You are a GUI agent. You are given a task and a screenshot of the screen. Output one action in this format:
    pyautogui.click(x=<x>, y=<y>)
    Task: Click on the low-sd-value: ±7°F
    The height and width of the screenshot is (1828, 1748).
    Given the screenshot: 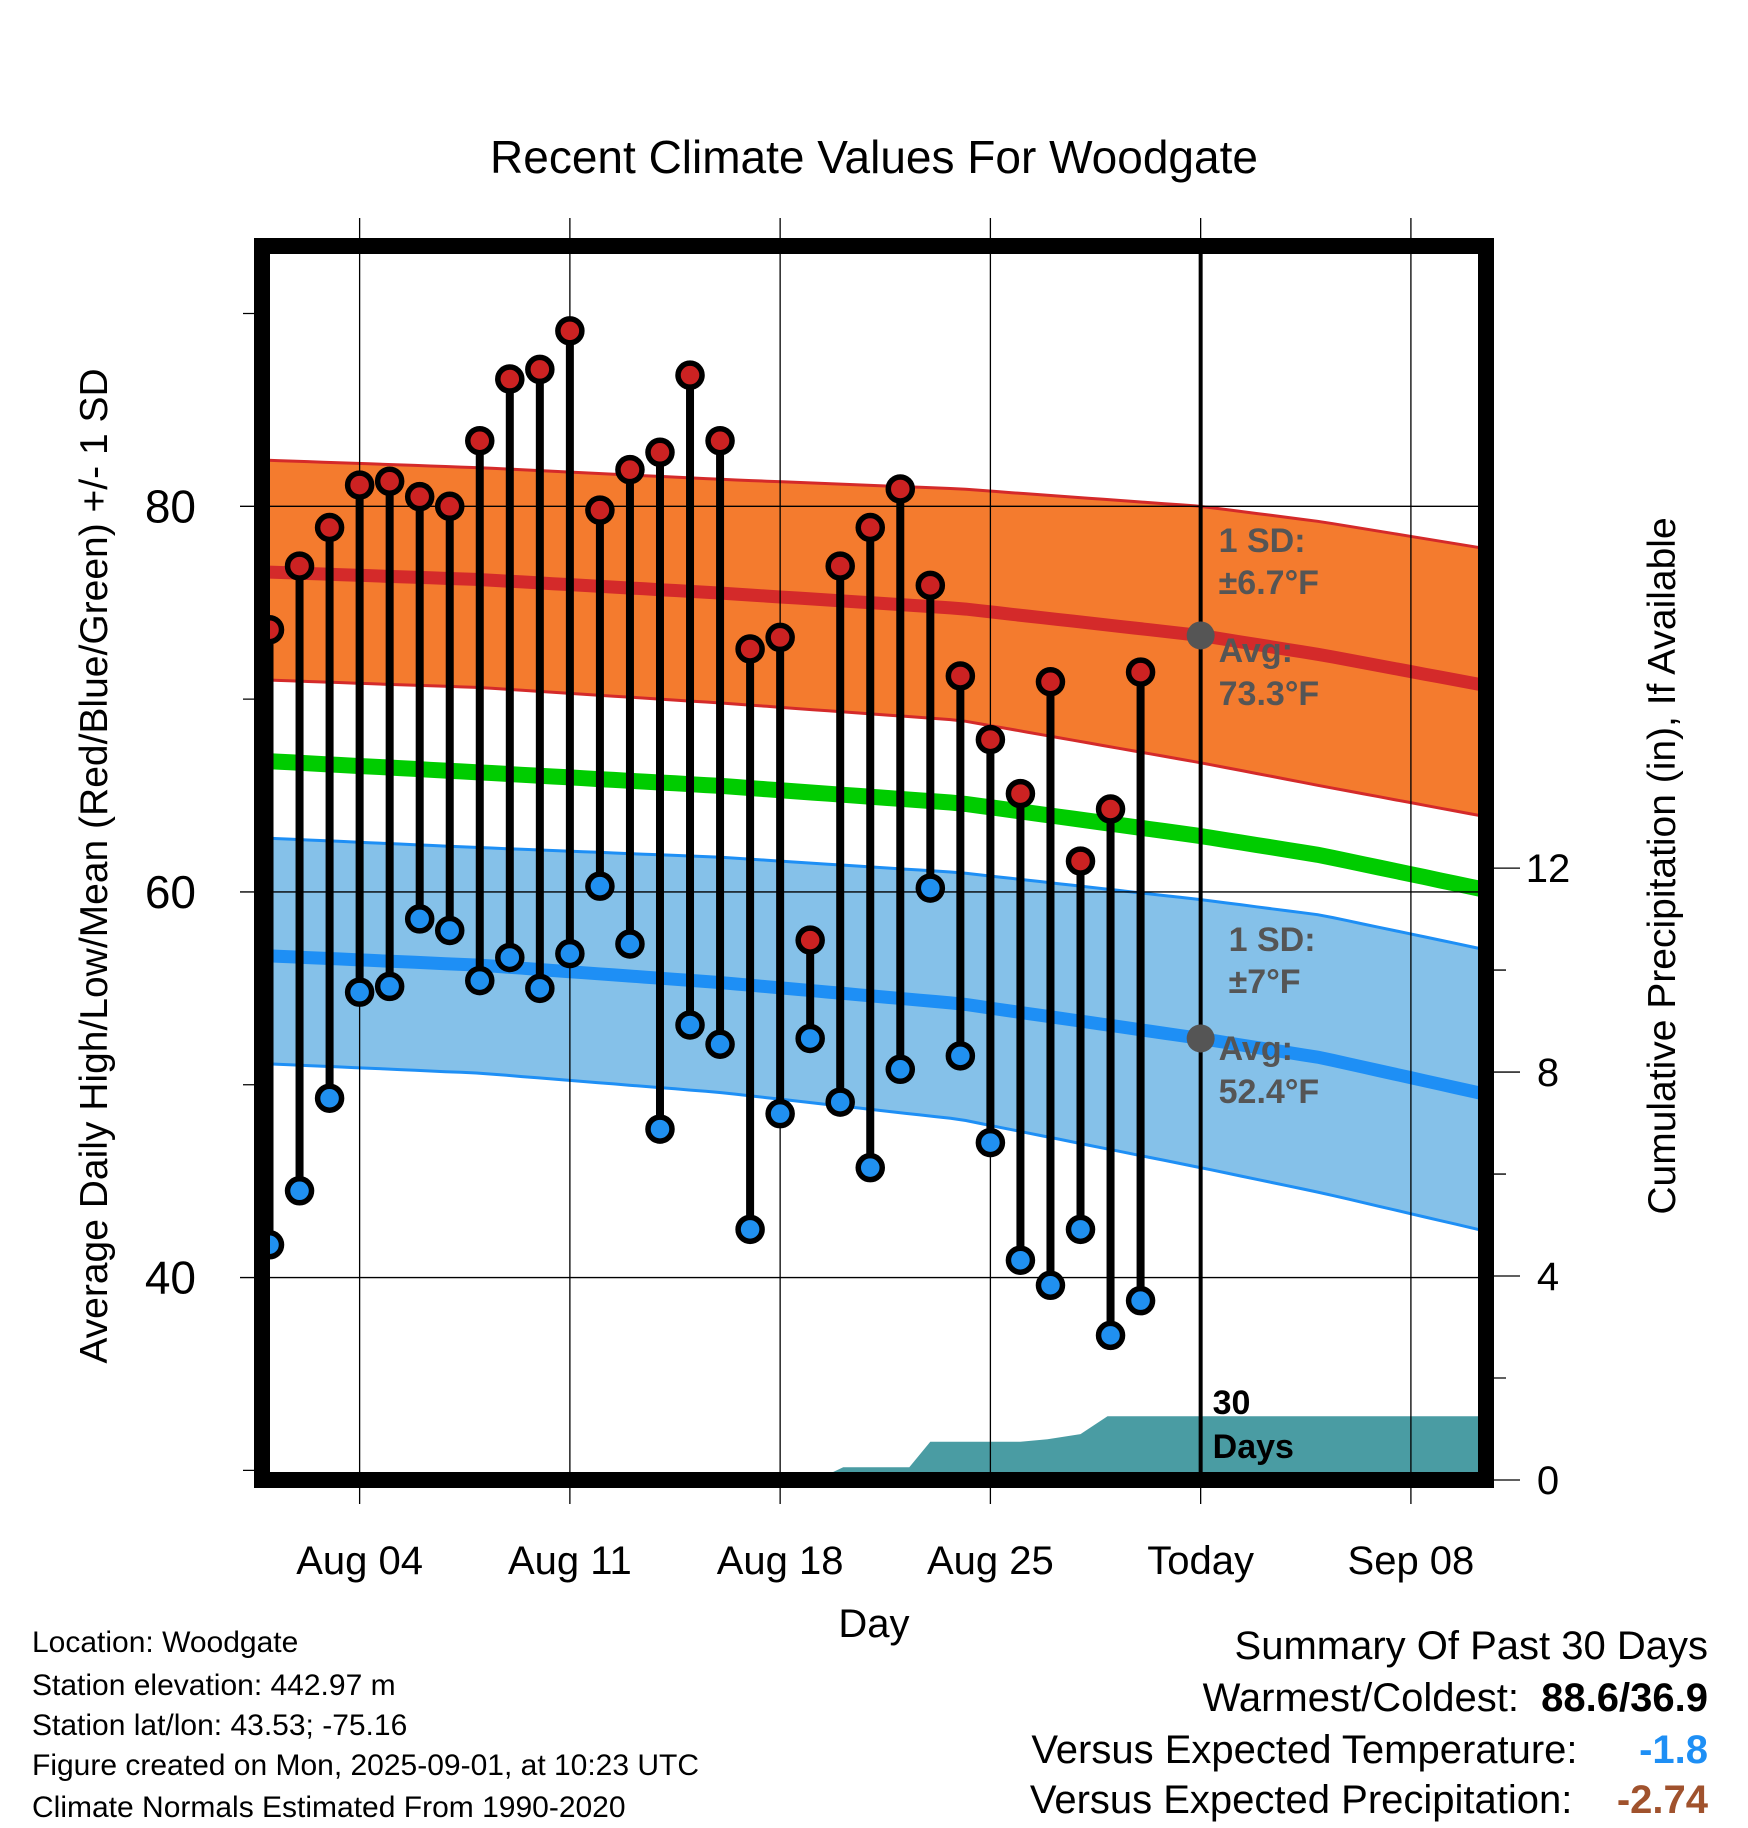 What is the action you would take?
    pyautogui.click(x=1265, y=982)
    